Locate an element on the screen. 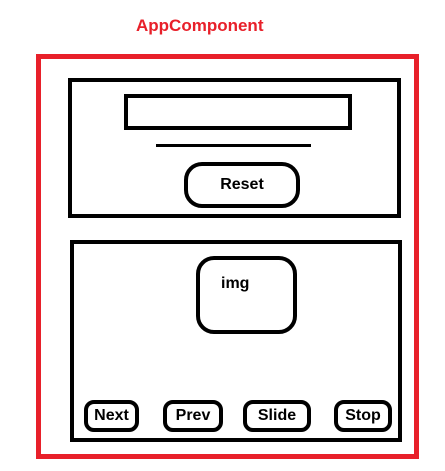 Image resolution: width=445 pixels, height=471 pixels. stop-button: Stop is located at coordinates (363, 416).